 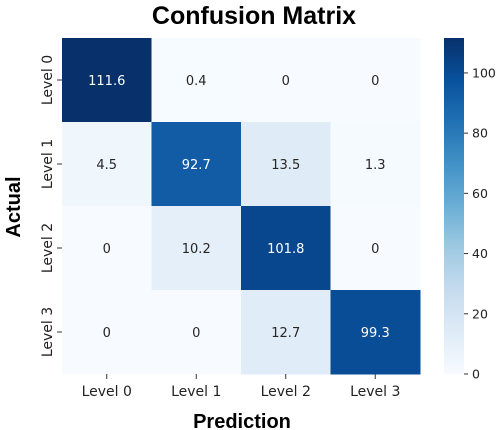 What do you see at coordinates (51, 206) in the screenshot?
I see `y-axis-ticks: Level 0 Level 1 Level 2 Level 3` at bounding box center [51, 206].